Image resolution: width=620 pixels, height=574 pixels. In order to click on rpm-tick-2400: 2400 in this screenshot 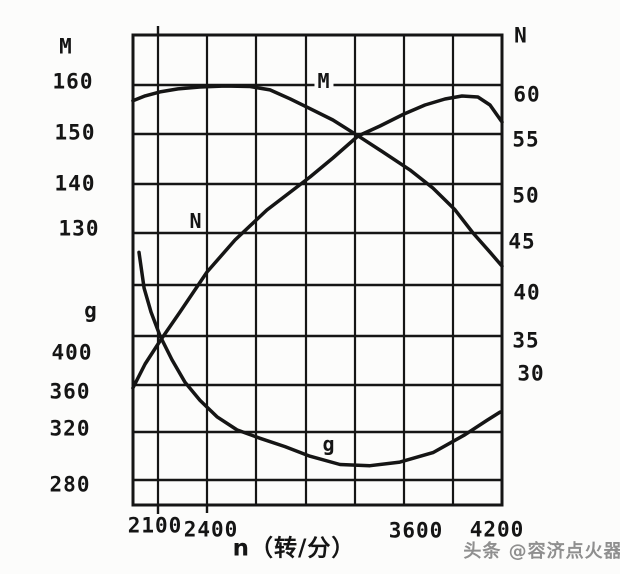, I will do `click(211, 529)`.